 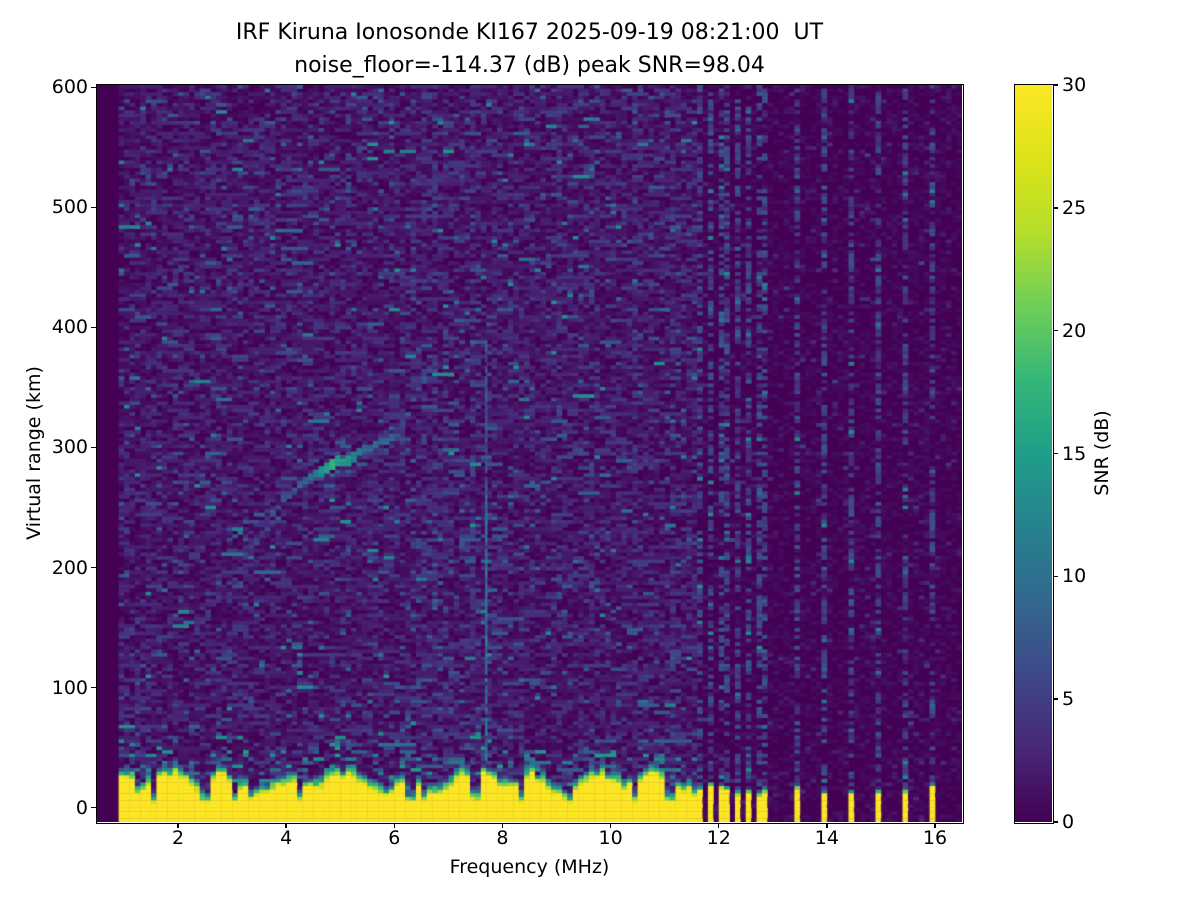 I want to click on x-tick-label-4: 4, so click(x=286, y=838).